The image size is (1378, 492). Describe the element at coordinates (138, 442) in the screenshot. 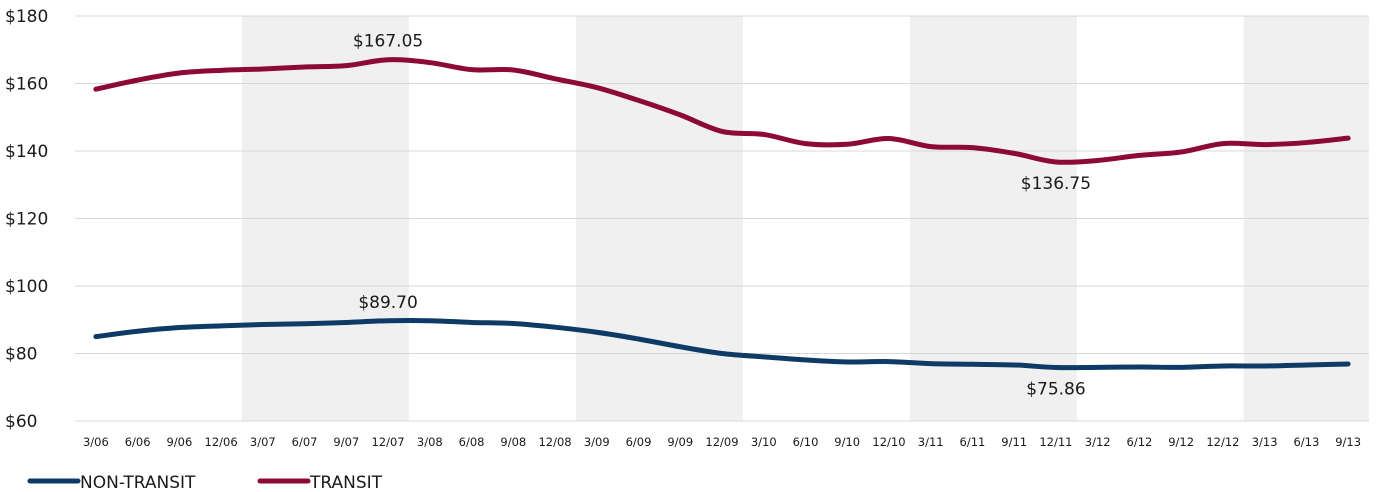

I see `x-tick-label: 6/06` at that location.